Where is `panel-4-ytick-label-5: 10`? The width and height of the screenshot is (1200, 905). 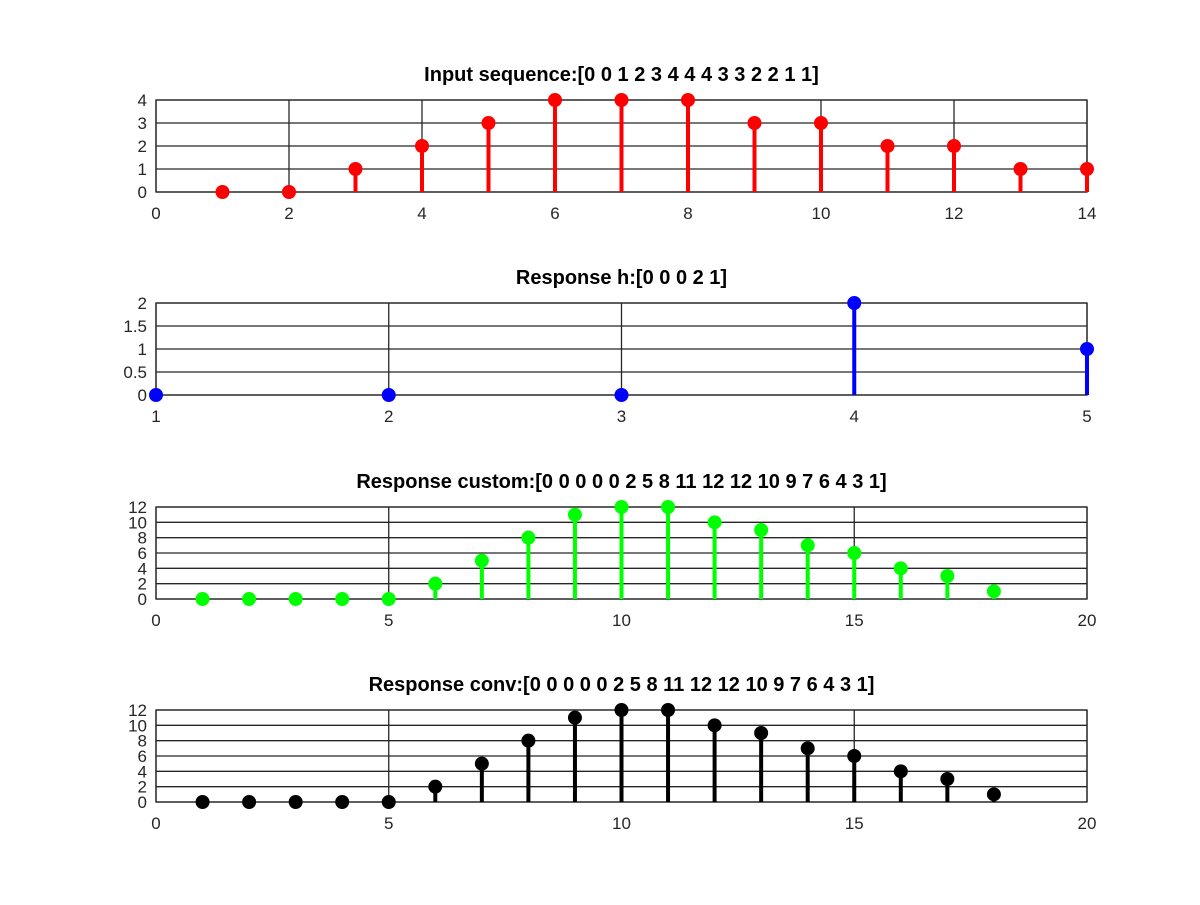 panel-4-ytick-label-5: 10 is located at coordinates (137, 725).